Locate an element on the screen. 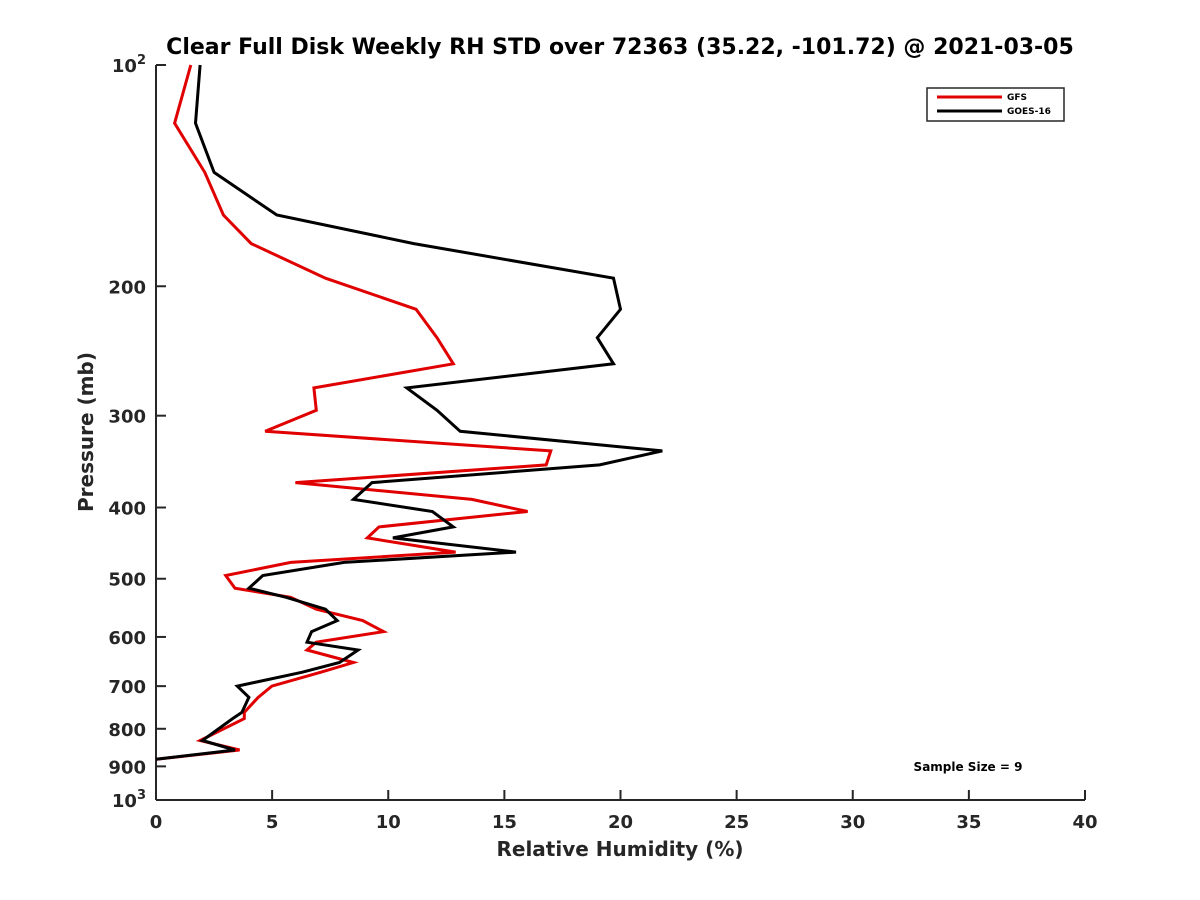 The width and height of the screenshot is (1200, 900). y-tick-label: 500 is located at coordinates (127, 580).